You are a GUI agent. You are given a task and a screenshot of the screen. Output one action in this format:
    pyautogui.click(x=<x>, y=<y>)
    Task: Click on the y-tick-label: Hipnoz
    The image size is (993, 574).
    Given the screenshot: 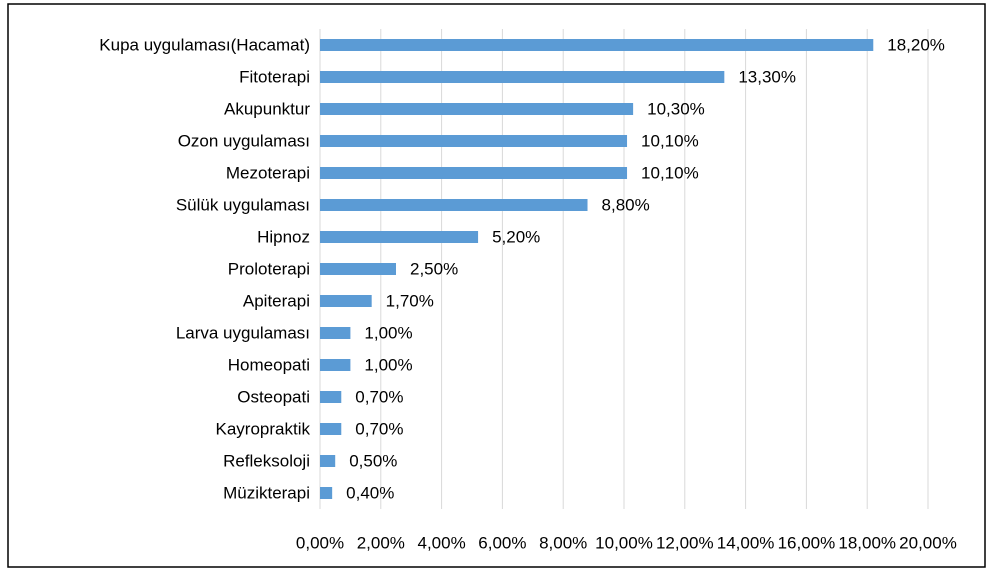 What is the action you would take?
    pyautogui.click(x=283, y=236)
    